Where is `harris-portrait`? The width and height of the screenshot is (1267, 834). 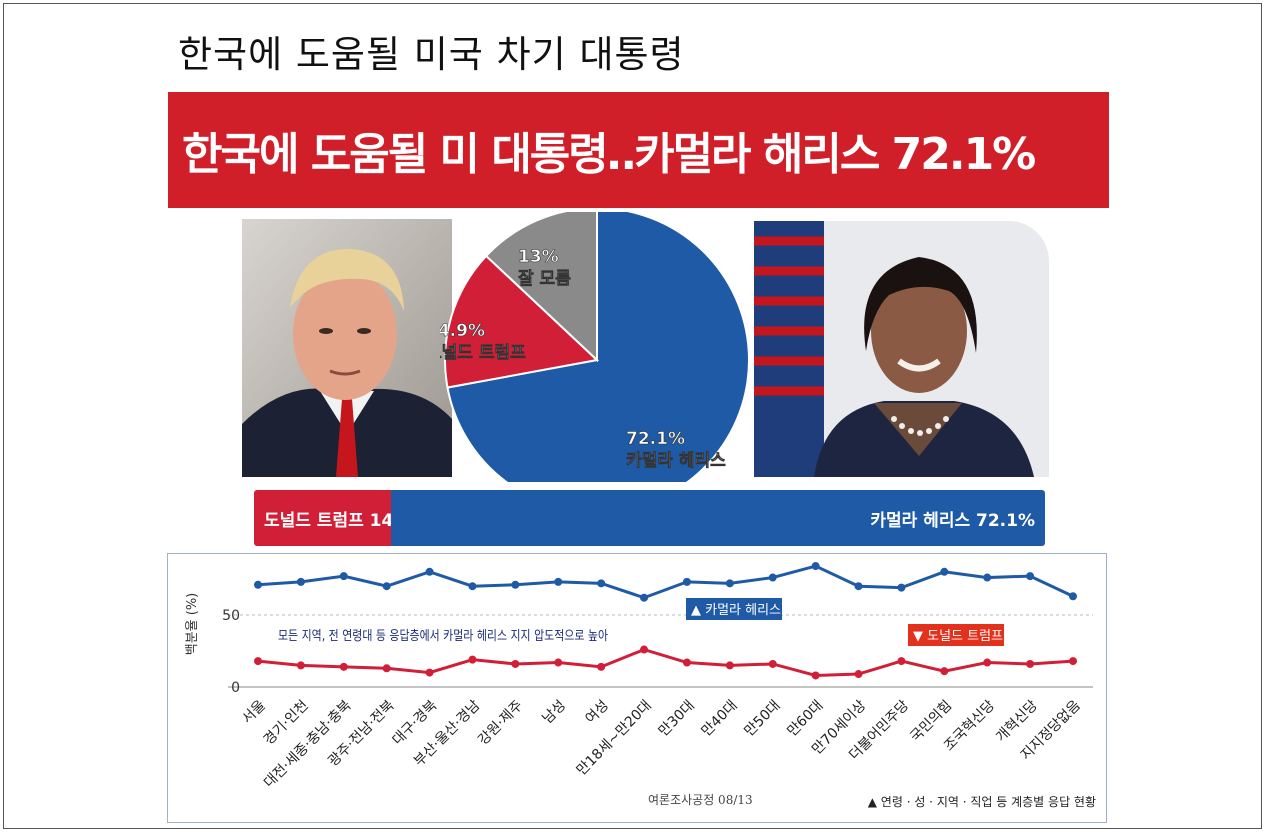 harris-portrait is located at coordinates (901, 349).